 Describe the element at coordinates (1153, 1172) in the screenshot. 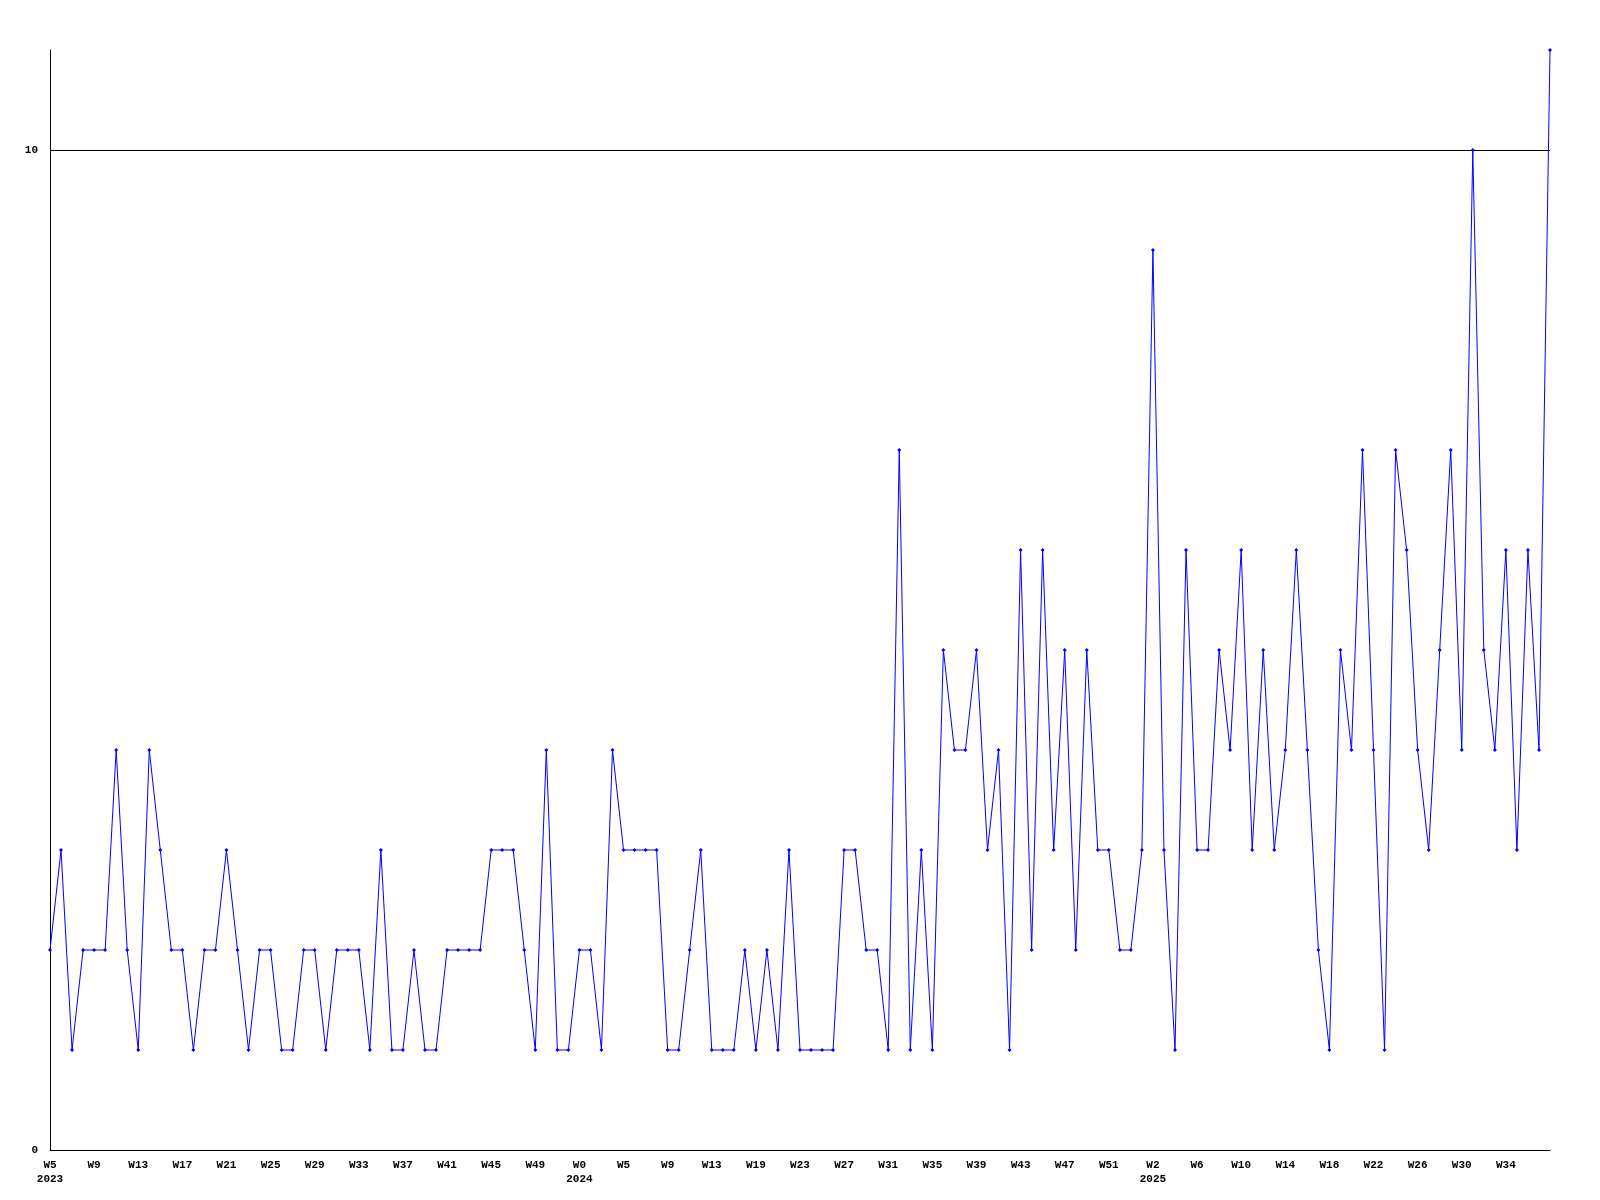

I see `x-tick-label: W2 2025` at that location.